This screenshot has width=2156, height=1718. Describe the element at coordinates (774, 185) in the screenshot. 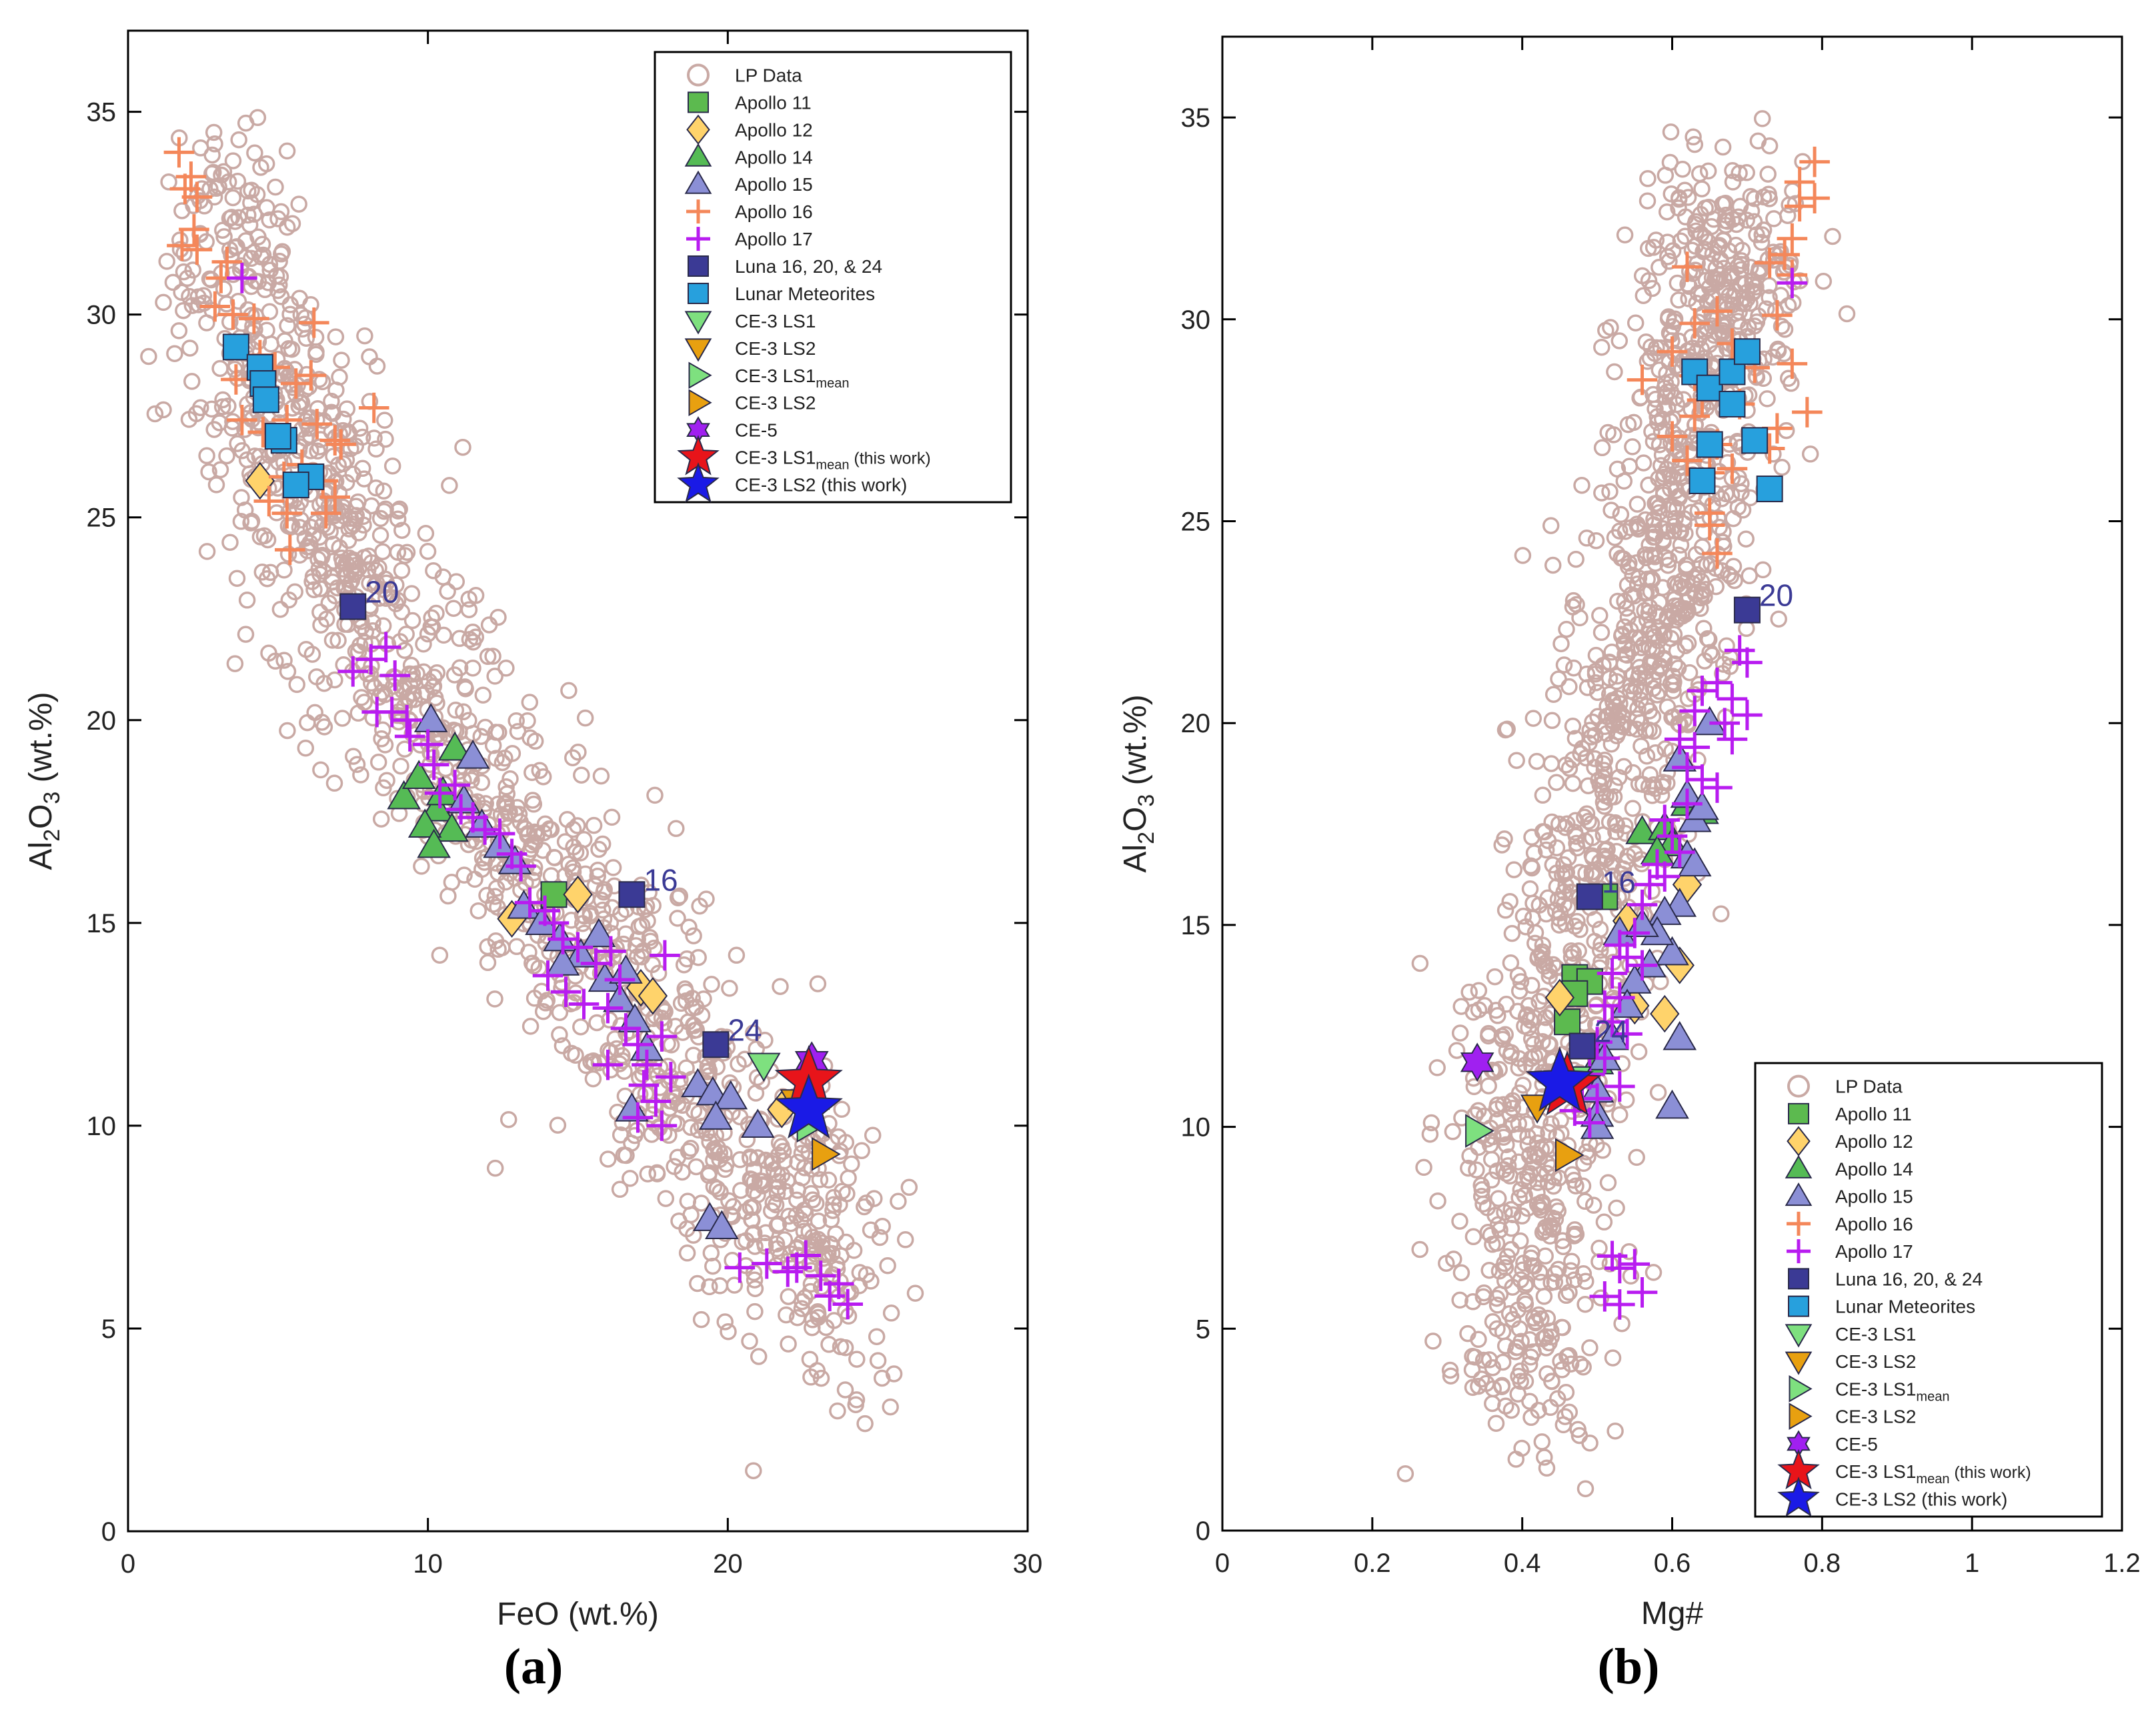

I see `legend-label-4: Apollo 15` at that location.